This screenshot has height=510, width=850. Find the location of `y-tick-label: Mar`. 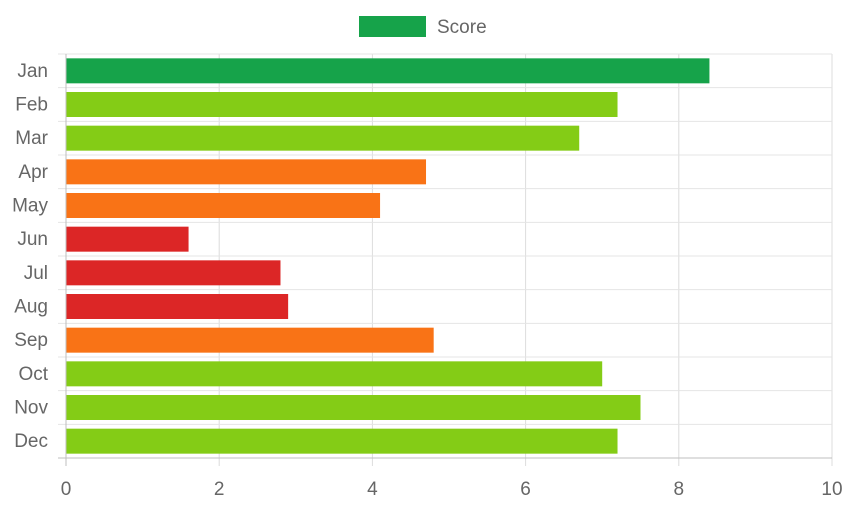

y-tick-label: Mar is located at coordinates (31, 138).